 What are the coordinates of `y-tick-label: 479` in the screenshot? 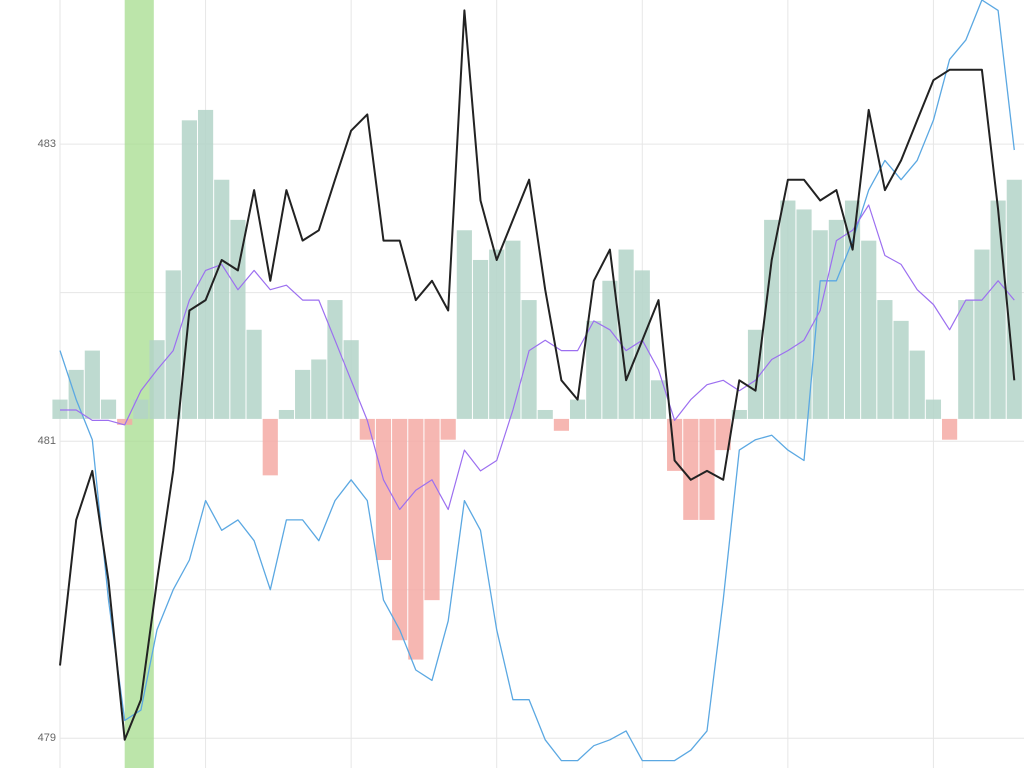 It's located at (47, 738).